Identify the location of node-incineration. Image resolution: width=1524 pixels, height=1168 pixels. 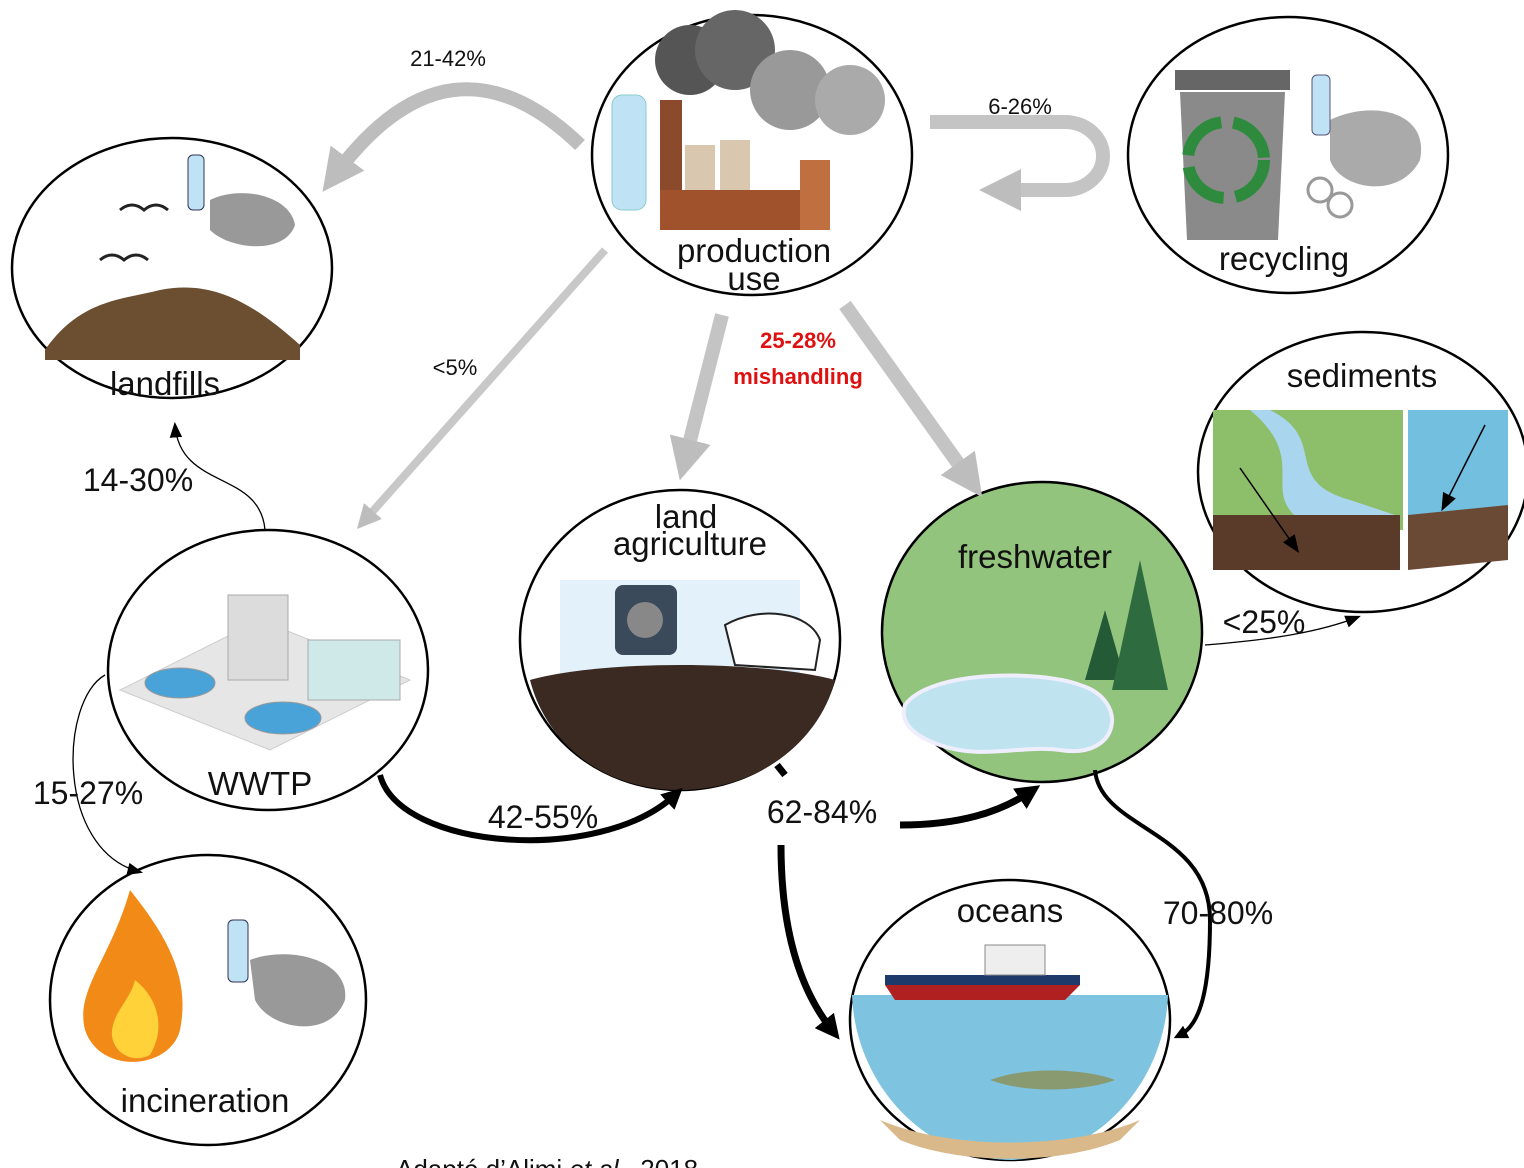
(208, 1000).